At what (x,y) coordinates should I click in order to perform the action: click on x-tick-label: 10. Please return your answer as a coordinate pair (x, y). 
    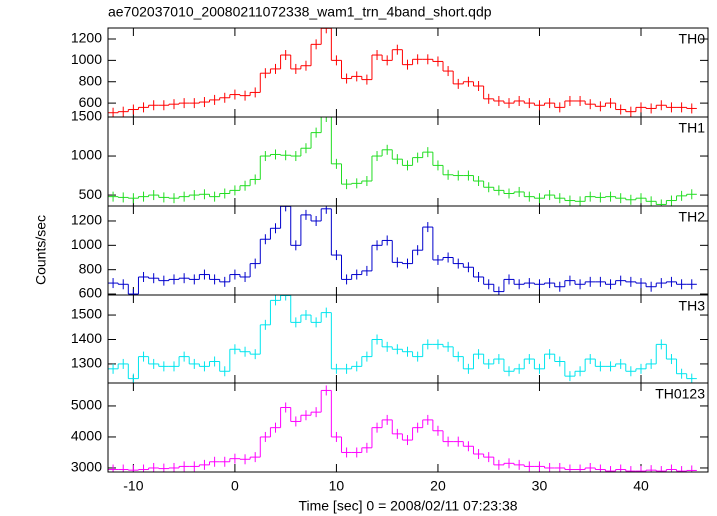
    Looking at the image, I should click on (337, 486).